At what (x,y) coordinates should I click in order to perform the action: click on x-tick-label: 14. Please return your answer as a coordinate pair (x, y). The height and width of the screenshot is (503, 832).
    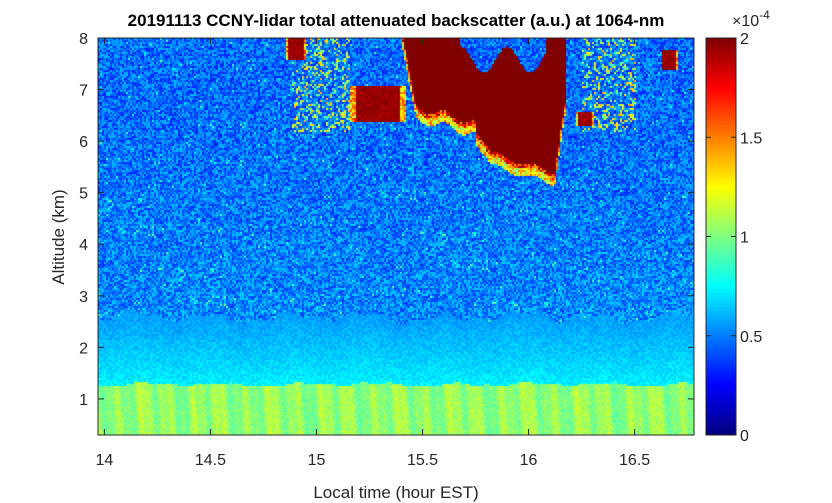
    Looking at the image, I should click on (104, 460).